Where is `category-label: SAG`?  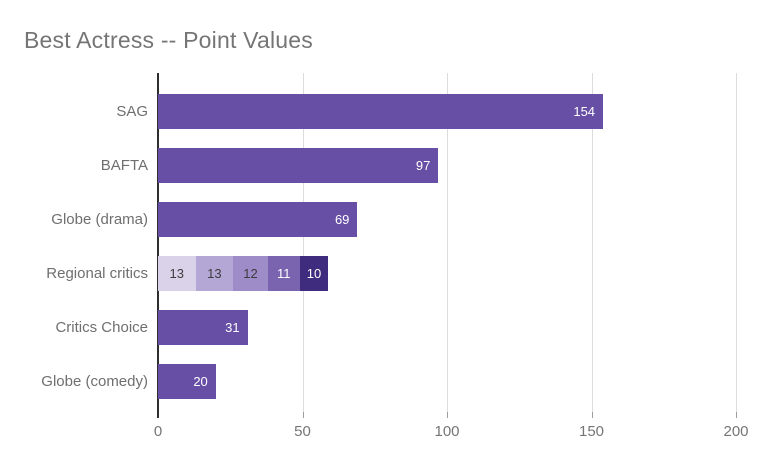
category-label: SAG is located at coordinates (132, 111).